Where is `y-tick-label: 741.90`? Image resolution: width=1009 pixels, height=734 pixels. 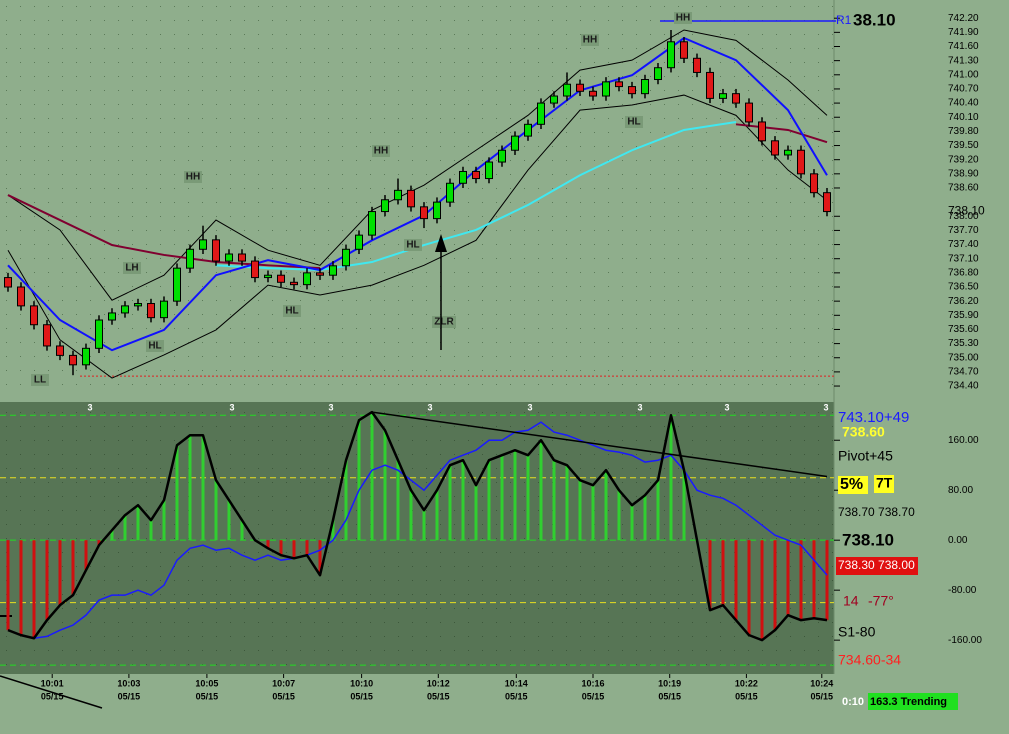
y-tick-label: 741.90 is located at coordinates (963, 32).